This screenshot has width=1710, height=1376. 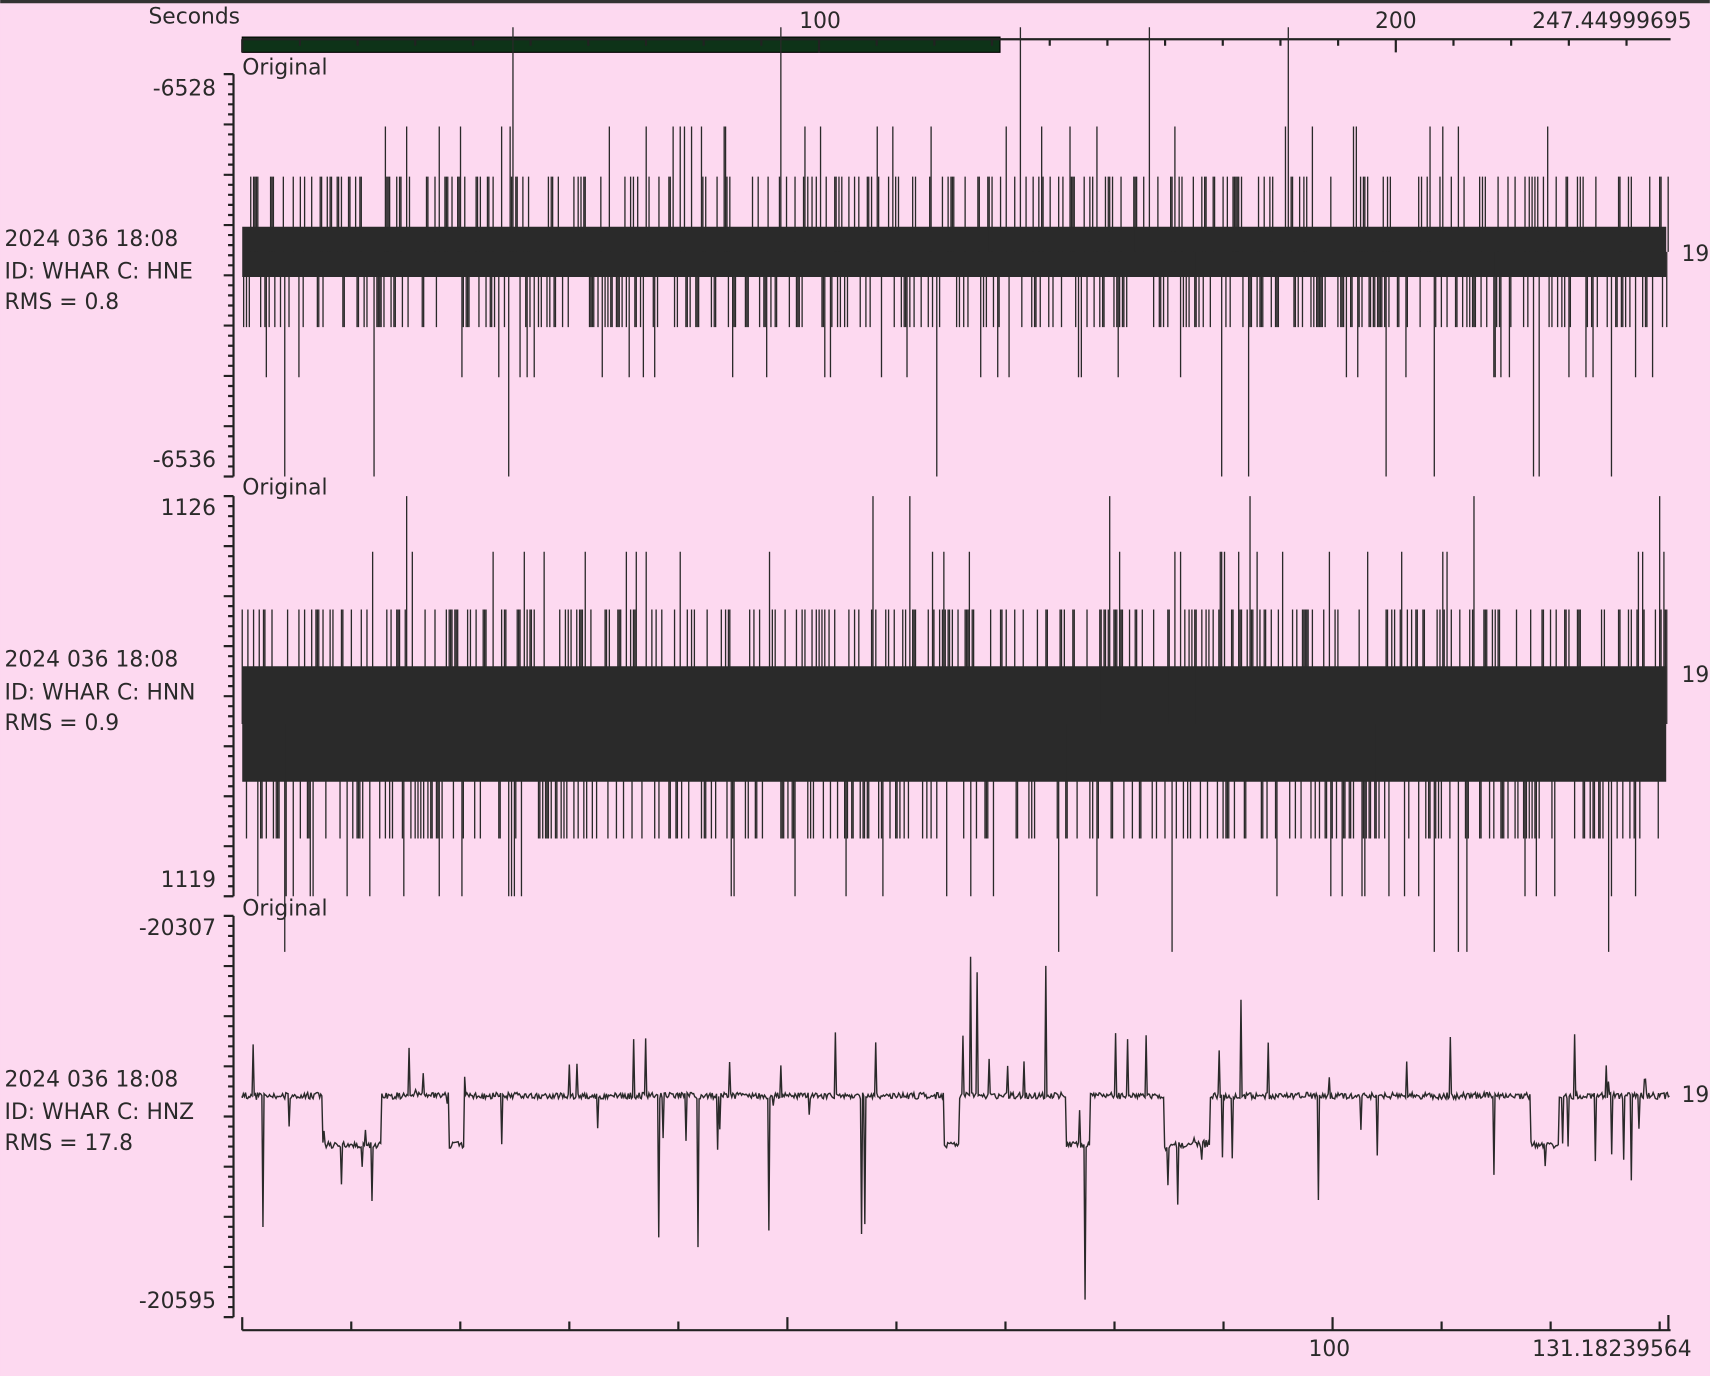 What do you see at coordinates (184, 460) in the screenshot?
I see `y-bottom-label: -6536` at bounding box center [184, 460].